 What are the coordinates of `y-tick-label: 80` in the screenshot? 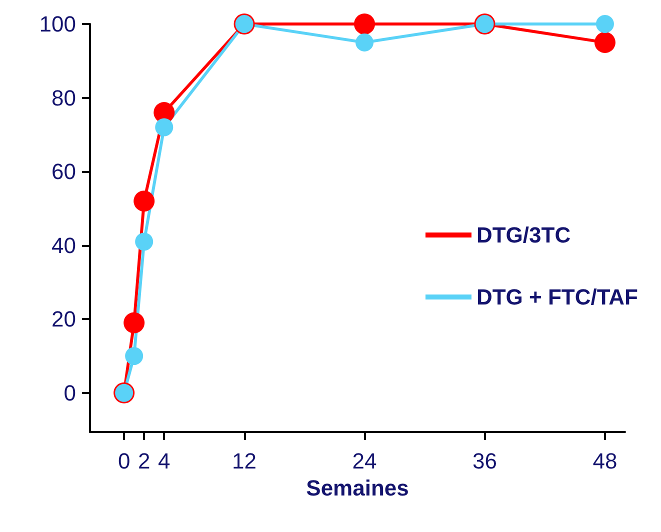 It's located at (64, 97).